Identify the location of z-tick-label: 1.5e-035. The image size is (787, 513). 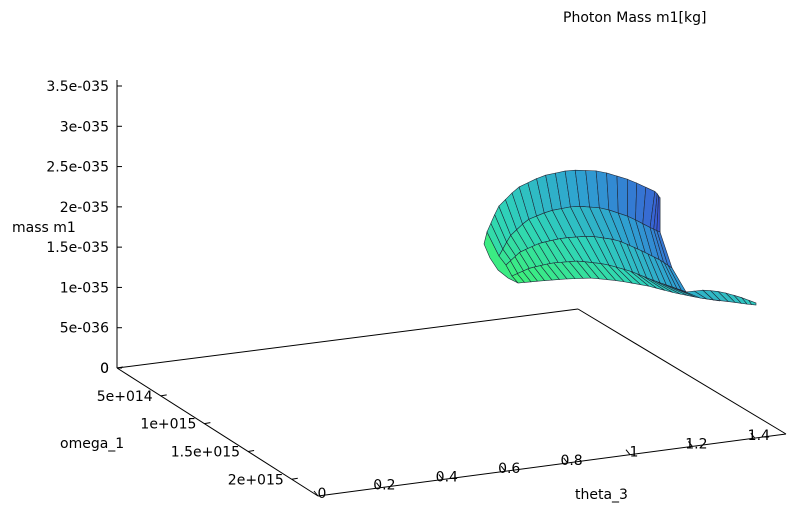
(77, 248).